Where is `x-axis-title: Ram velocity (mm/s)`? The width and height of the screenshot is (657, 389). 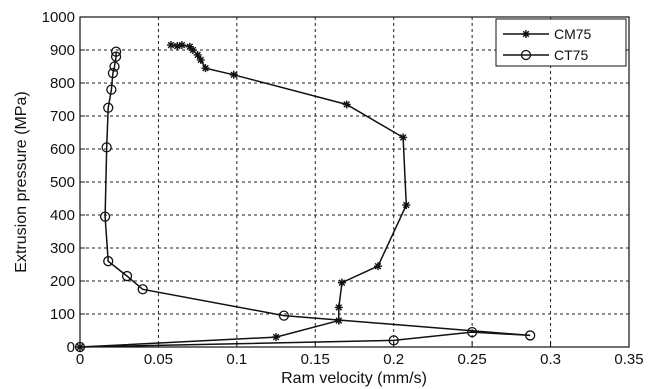
x-axis-title: Ram velocity (mm/s) is located at coordinates (354, 378).